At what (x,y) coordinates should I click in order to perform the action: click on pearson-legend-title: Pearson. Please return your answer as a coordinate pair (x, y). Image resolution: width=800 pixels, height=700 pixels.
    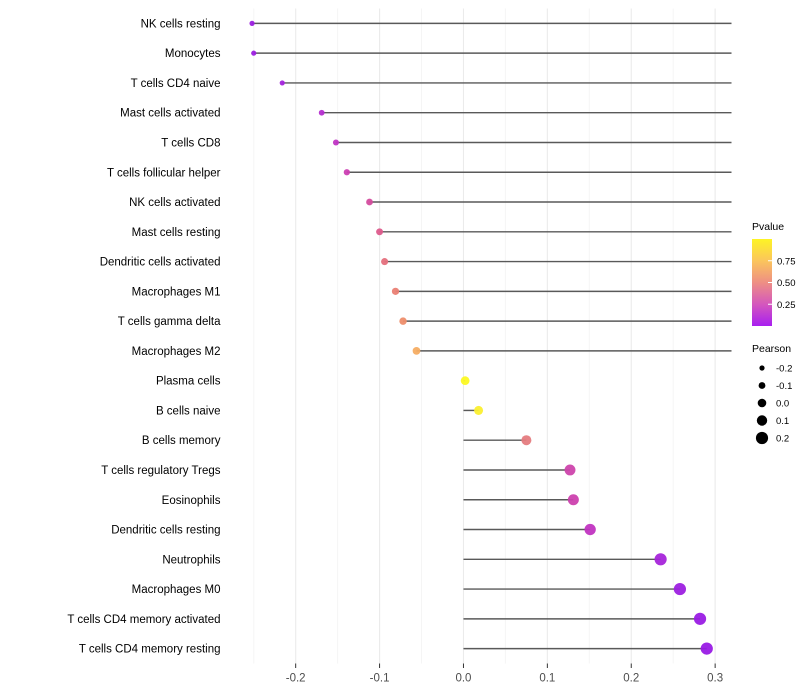
    Looking at the image, I should click on (771, 349).